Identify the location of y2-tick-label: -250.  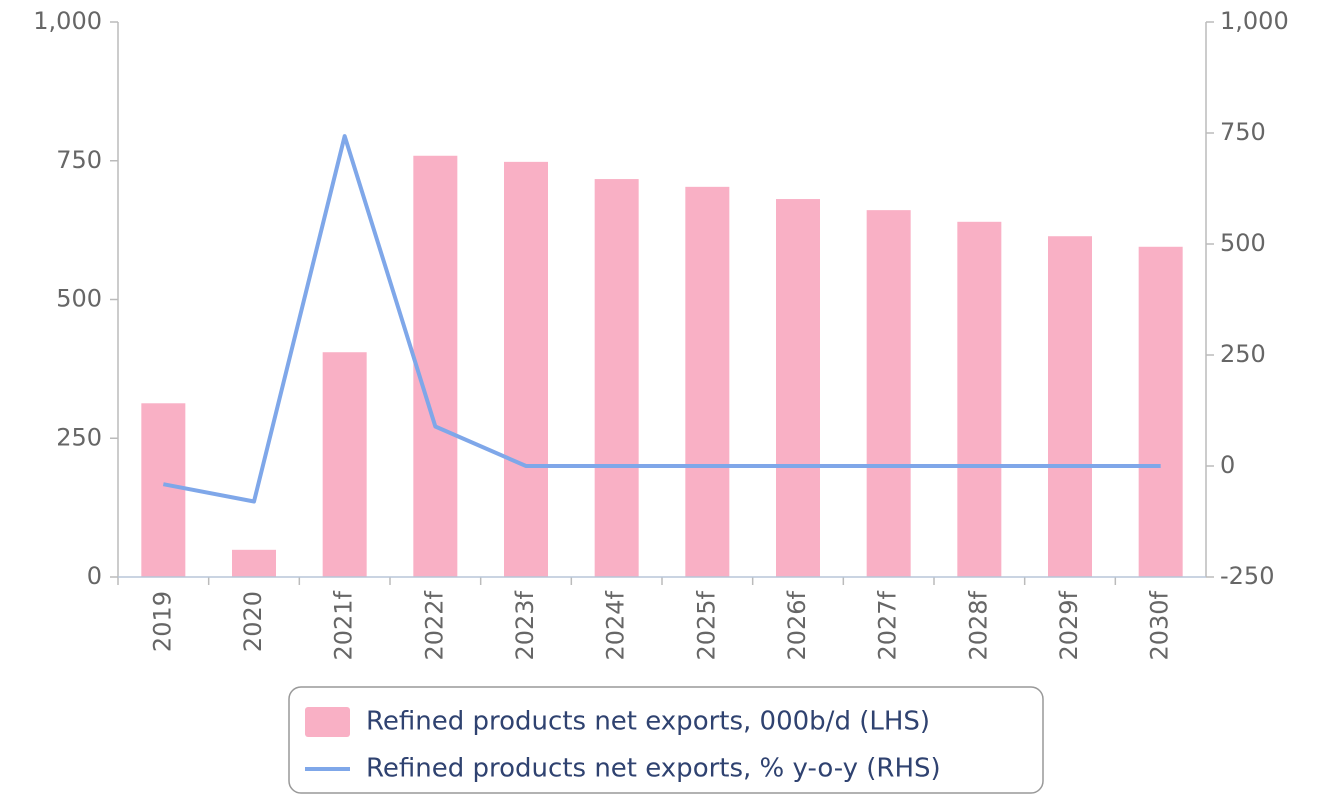
(1247, 576).